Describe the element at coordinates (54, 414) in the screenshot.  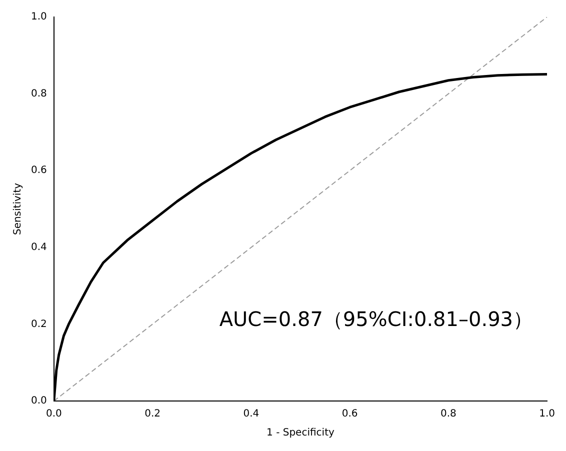
I see `x-tick-label: 0.0` at that location.